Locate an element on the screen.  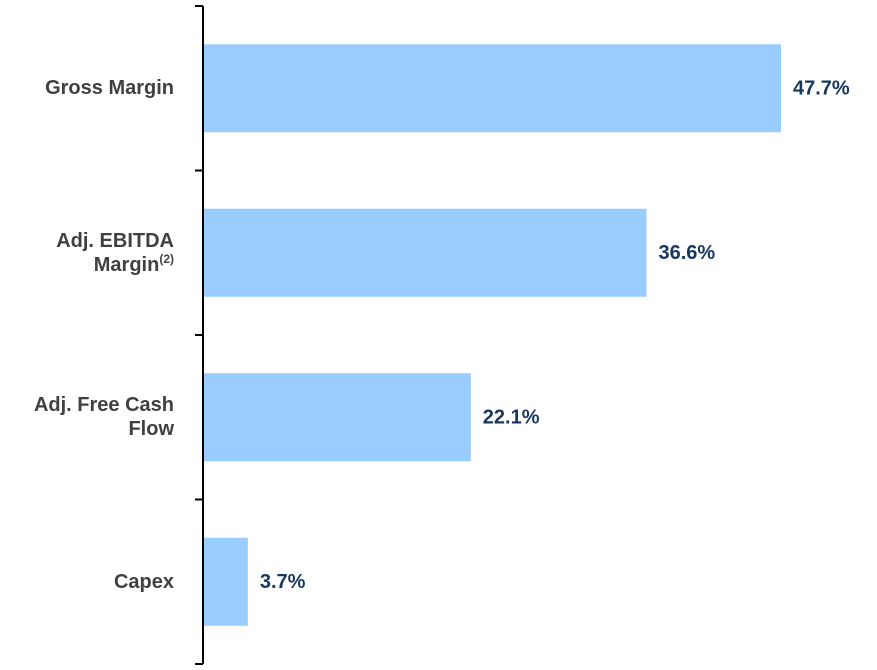
category-text: Adj. EBITDA Margin is located at coordinates (115, 252).